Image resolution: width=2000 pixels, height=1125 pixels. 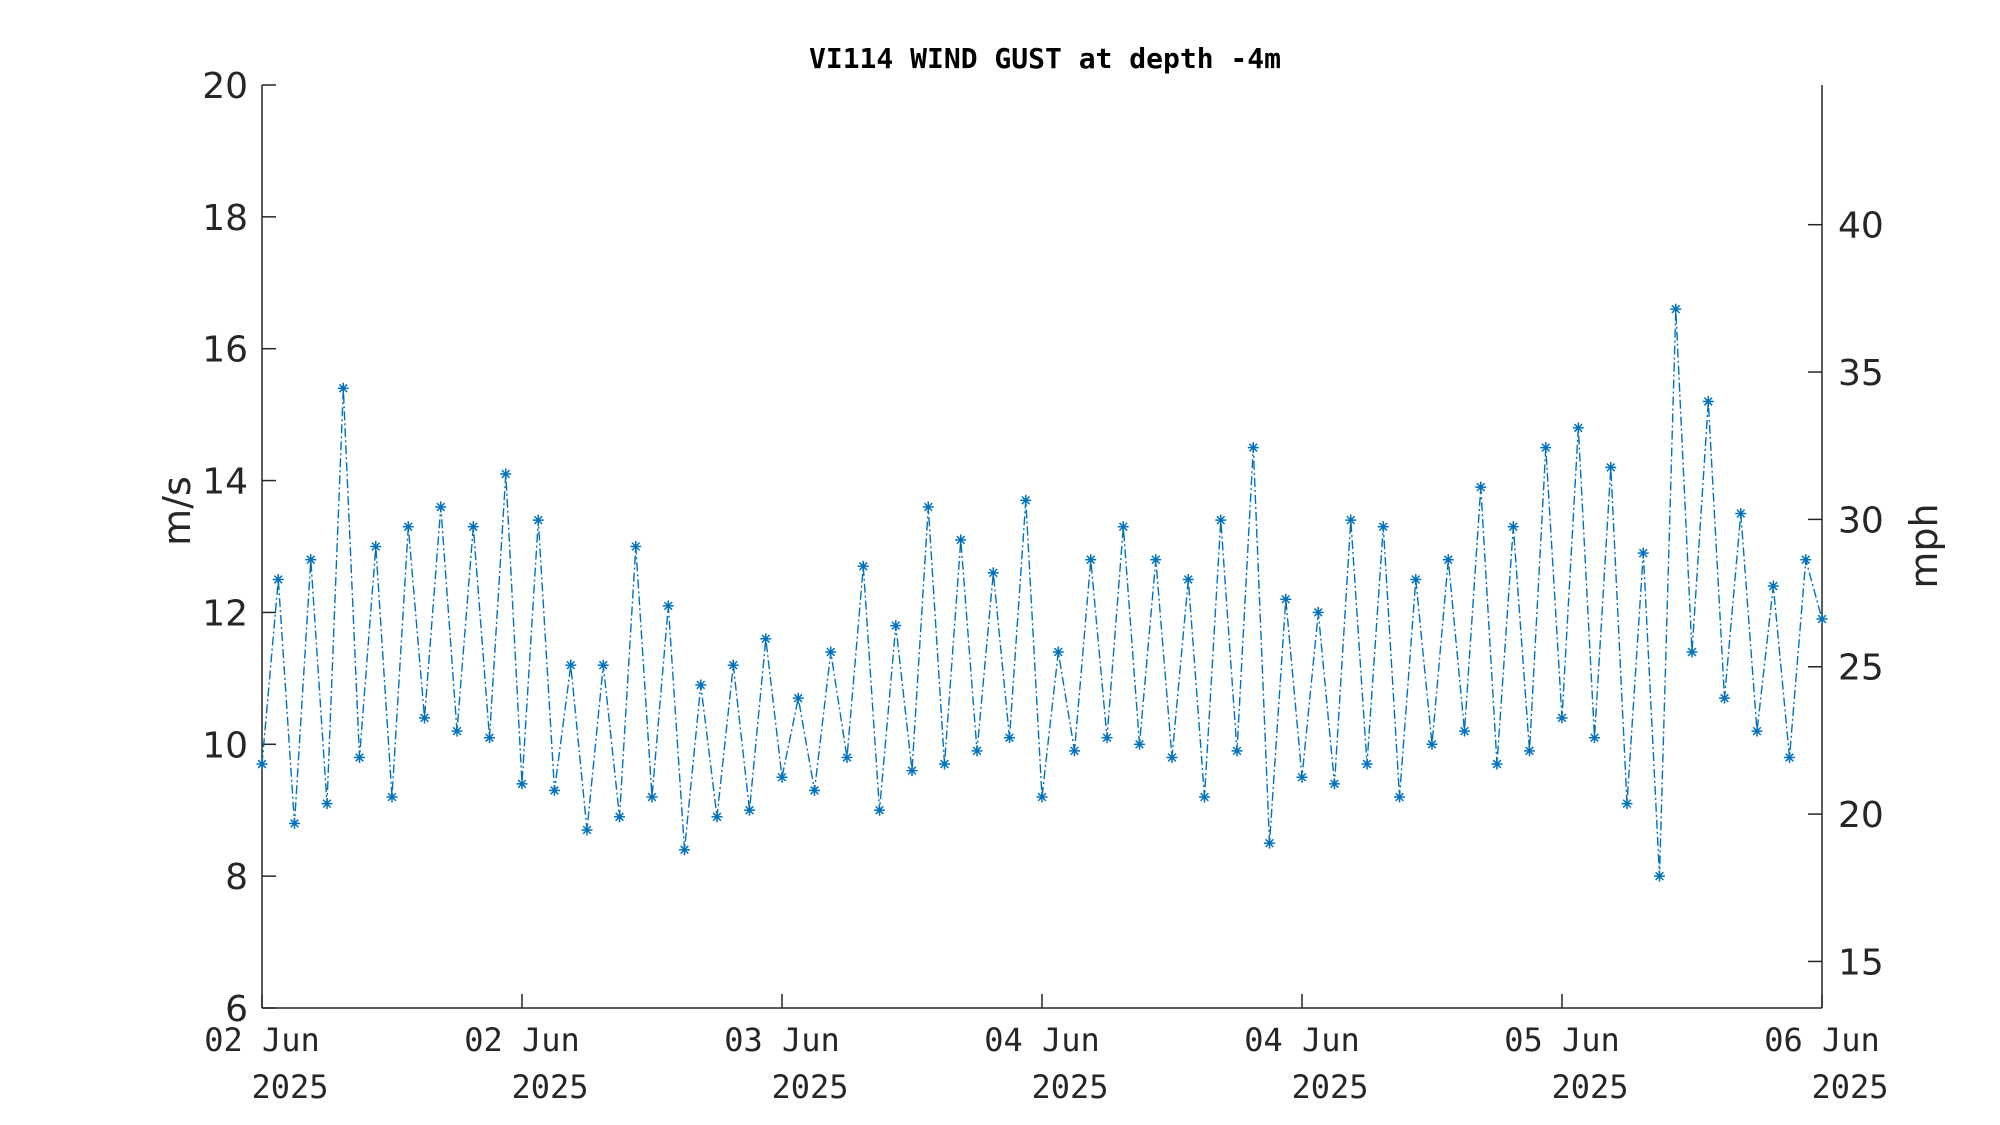 What do you see at coordinates (236, 1009) in the screenshot?
I see `left-y-tick-label: 6` at bounding box center [236, 1009].